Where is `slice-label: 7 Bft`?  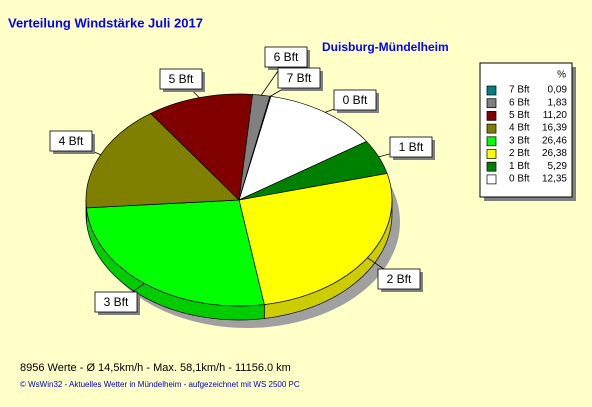 slice-label: 7 Bft is located at coordinates (299, 78).